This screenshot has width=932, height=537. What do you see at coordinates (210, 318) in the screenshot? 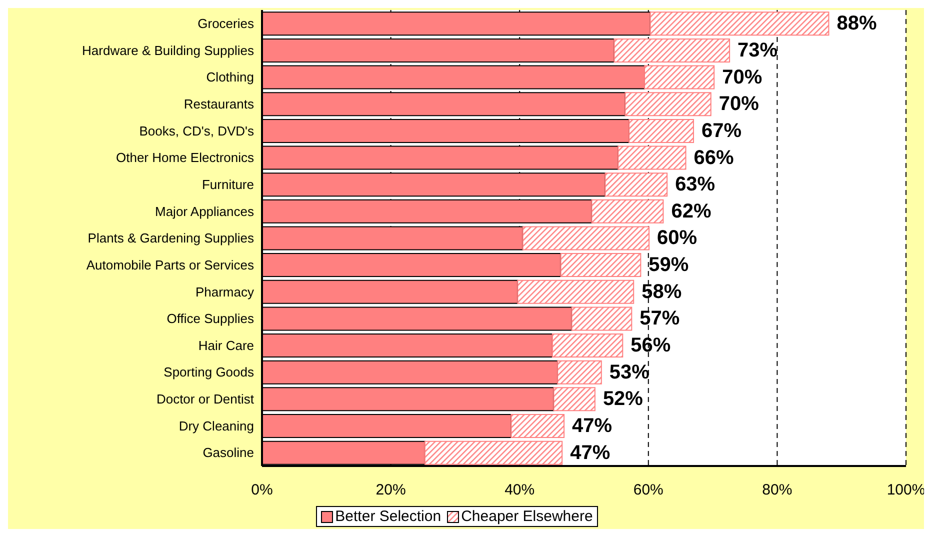
I see `y-tick-label: Office Supplies` at bounding box center [210, 318].